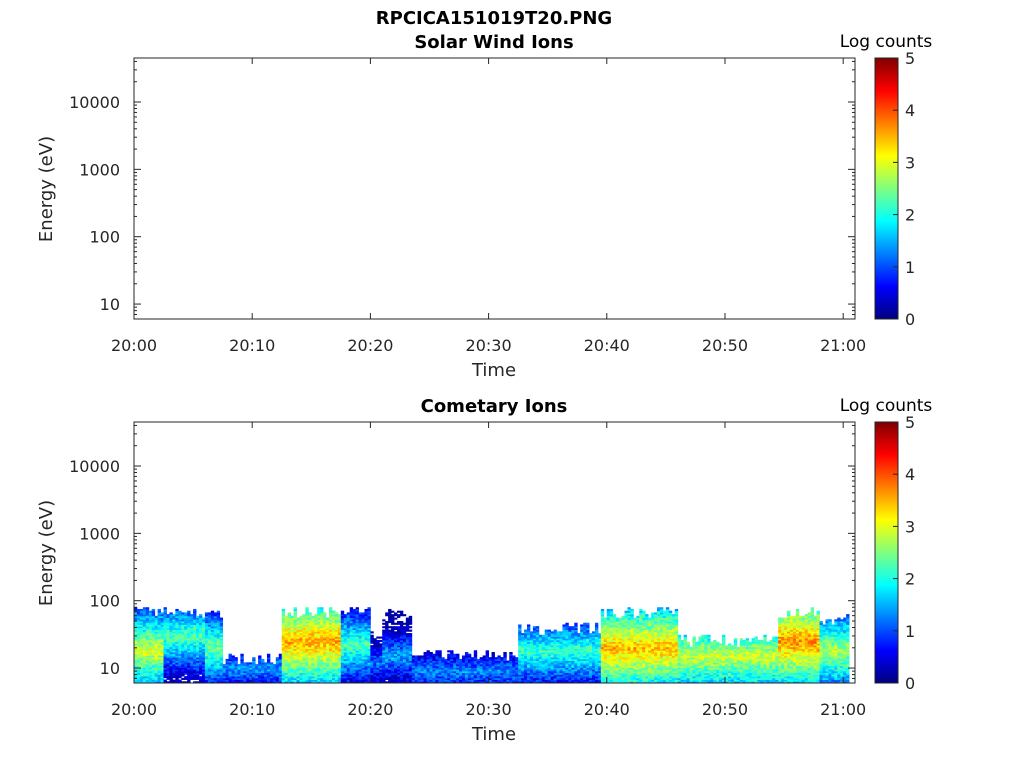 This screenshot has width=1024, height=772. I want to click on x-tick-label: 20:50, so click(725, 345).